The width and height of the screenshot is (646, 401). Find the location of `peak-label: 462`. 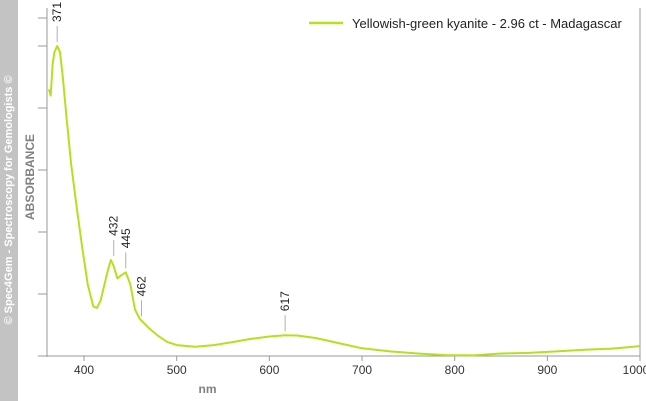

peak-label: 462 is located at coordinates (142, 286).